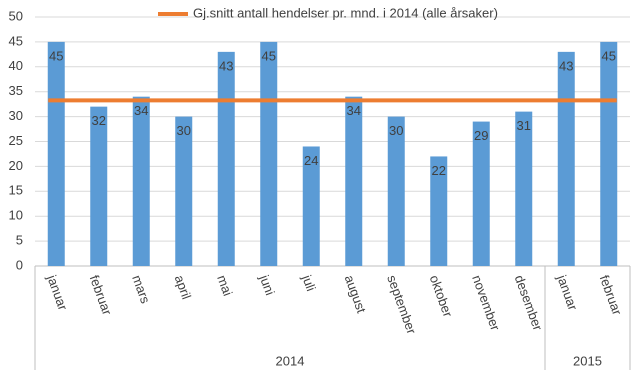 This screenshot has width=634, height=381. Describe the element at coordinates (19, 264) in the screenshot. I see `y-tick-label: 0` at that location.